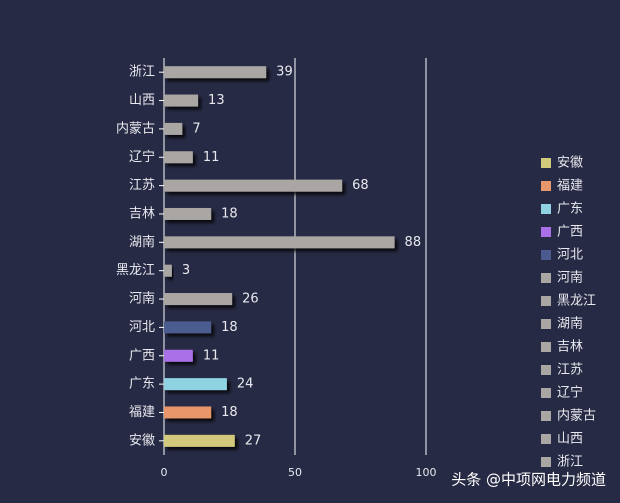 This screenshot has width=620, height=503. What do you see at coordinates (284, 72) in the screenshot?
I see `value-label: 39` at bounding box center [284, 72].